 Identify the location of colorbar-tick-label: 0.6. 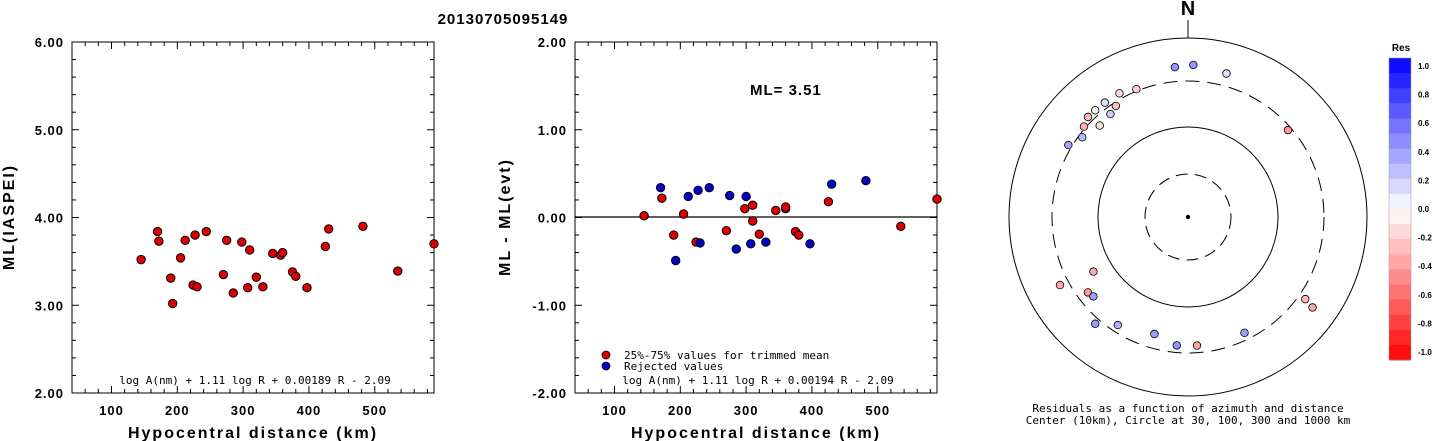
(1424, 123).